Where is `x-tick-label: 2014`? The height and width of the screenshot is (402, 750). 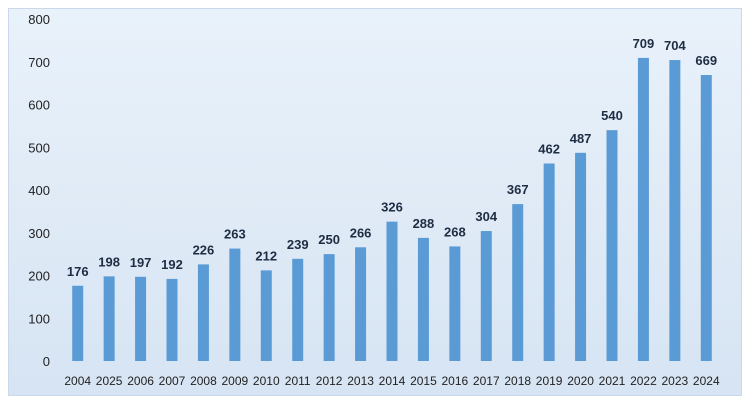
x-tick-label: 2014 is located at coordinates (392, 381).